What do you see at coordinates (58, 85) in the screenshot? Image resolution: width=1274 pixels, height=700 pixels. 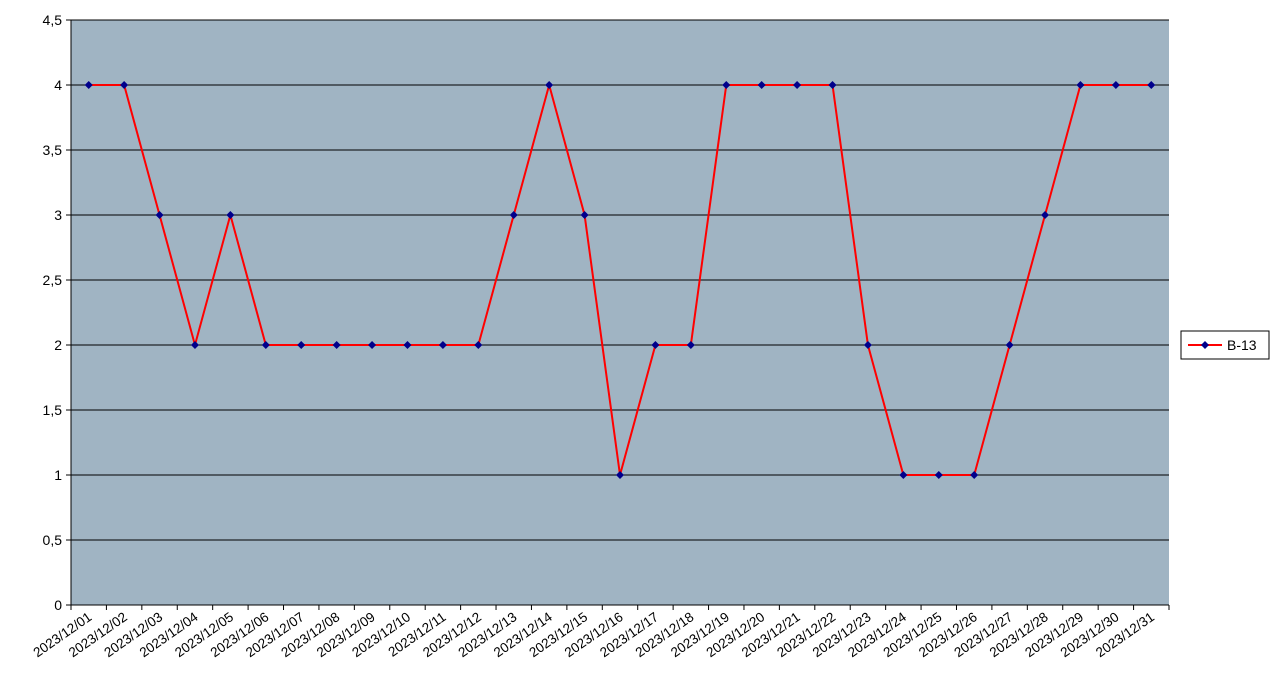 I see `y-tick-label: 4` at bounding box center [58, 85].